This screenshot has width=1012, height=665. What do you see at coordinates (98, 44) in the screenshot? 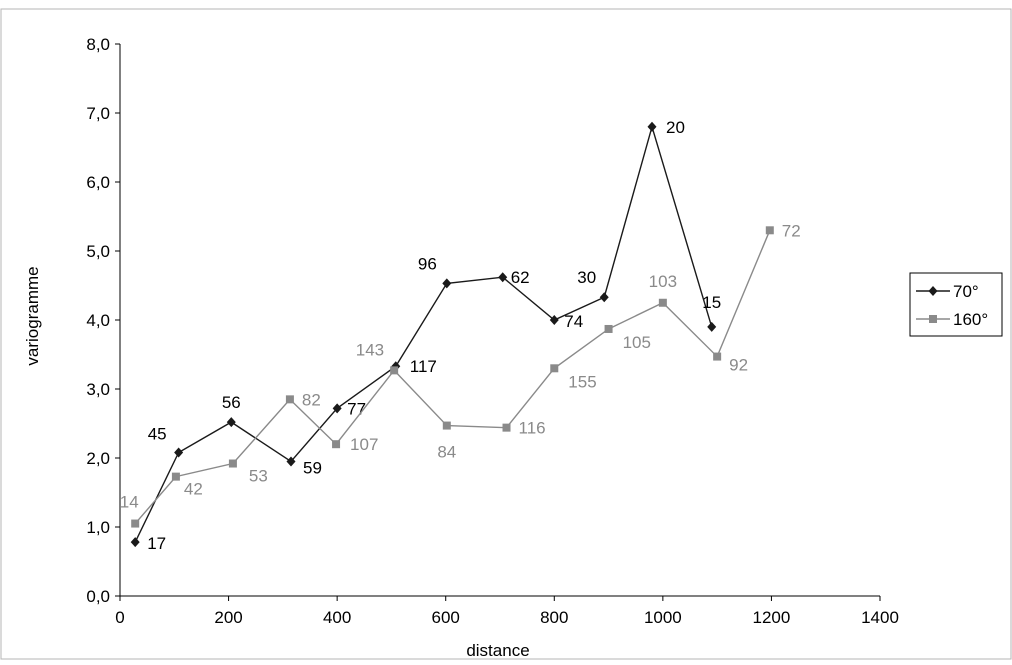
I see `y-tick-label: 8,0` at bounding box center [98, 44].